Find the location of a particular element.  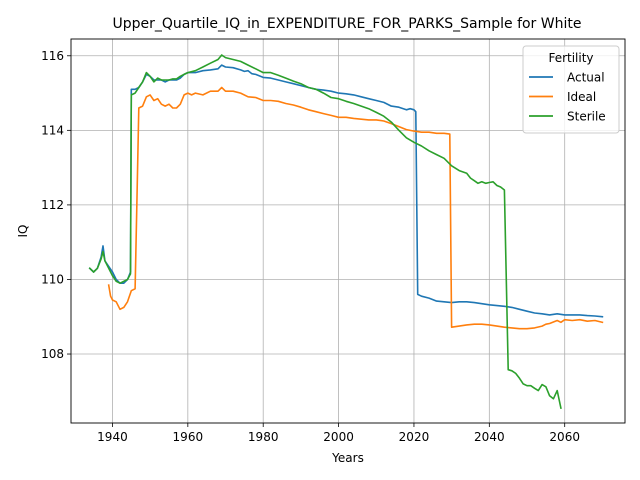

y-tick-label: 110 is located at coordinates (52, 279).